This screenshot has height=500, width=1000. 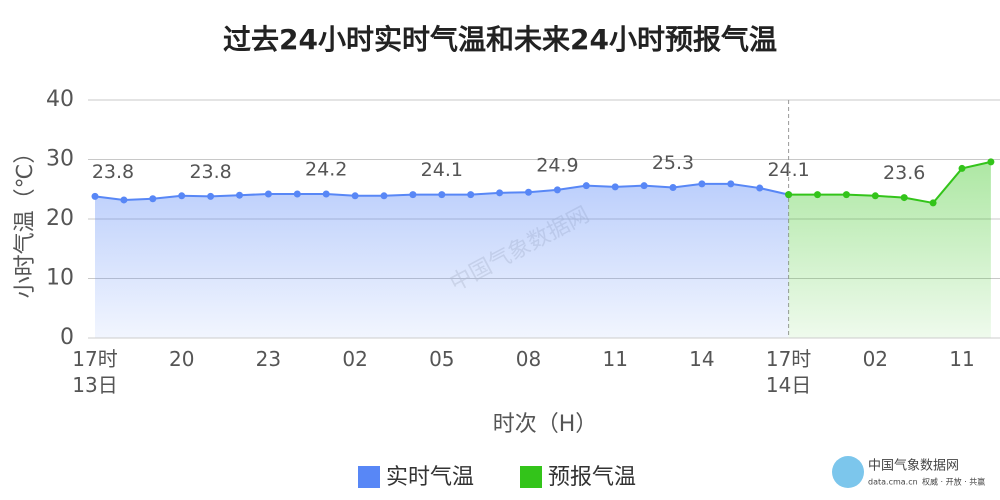 I want to click on line, so click(x=890, y=182).